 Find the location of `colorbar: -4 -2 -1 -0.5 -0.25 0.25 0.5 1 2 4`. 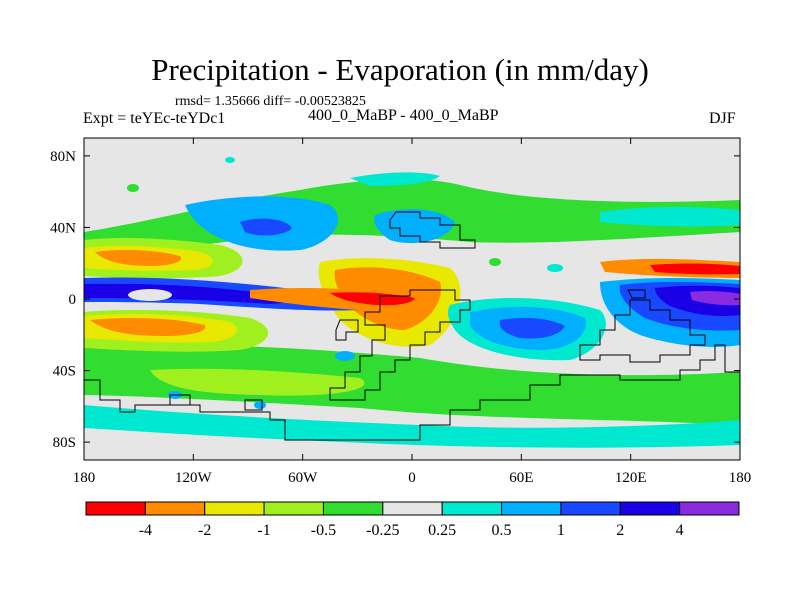

colorbar: -4 -2 -1 -0.5 -0.25 0.25 0.5 1 2 4 is located at coordinates (412, 520).